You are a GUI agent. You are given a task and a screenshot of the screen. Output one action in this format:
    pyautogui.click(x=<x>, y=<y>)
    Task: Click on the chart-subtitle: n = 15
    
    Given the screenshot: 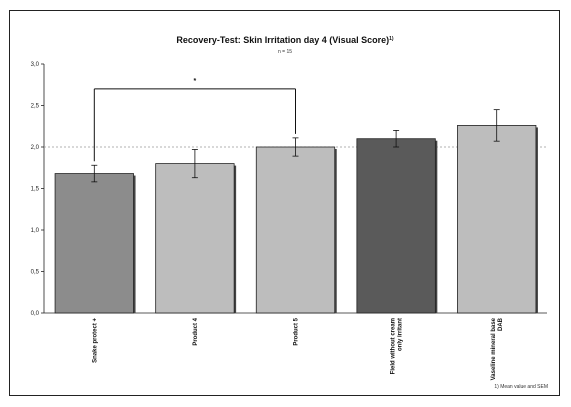 What is the action you would take?
    pyautogui.click(x=285, y=52)
    